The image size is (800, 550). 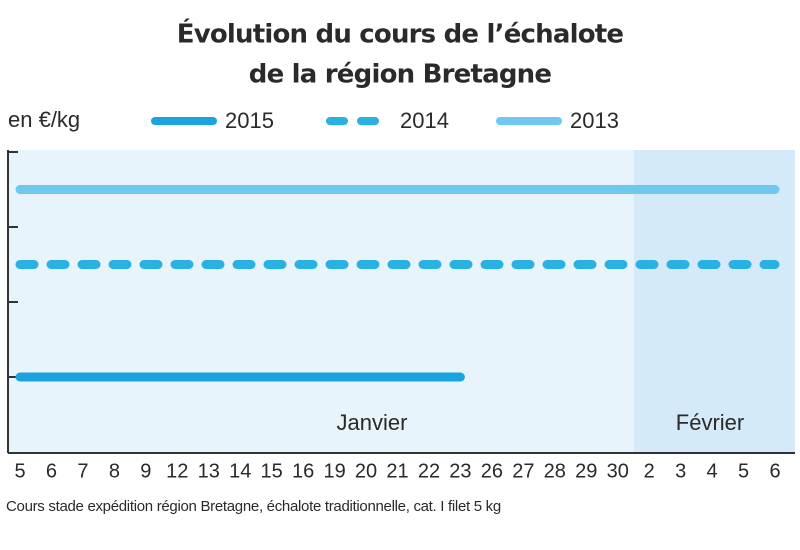 What do you see at coordinates (249, 120) in the screenshot?
I see `legend-label: 2015` at bounding box center [249, 120].